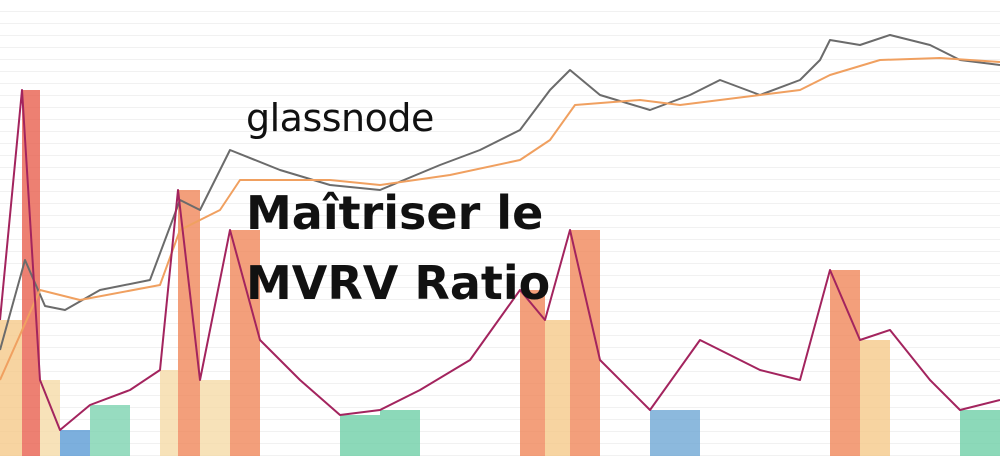 The image size is (1000, 456). What do you see at coordinates (340, 118) in the screenshot?
I see `brand: glassnode` at bounding box center [340, 118].